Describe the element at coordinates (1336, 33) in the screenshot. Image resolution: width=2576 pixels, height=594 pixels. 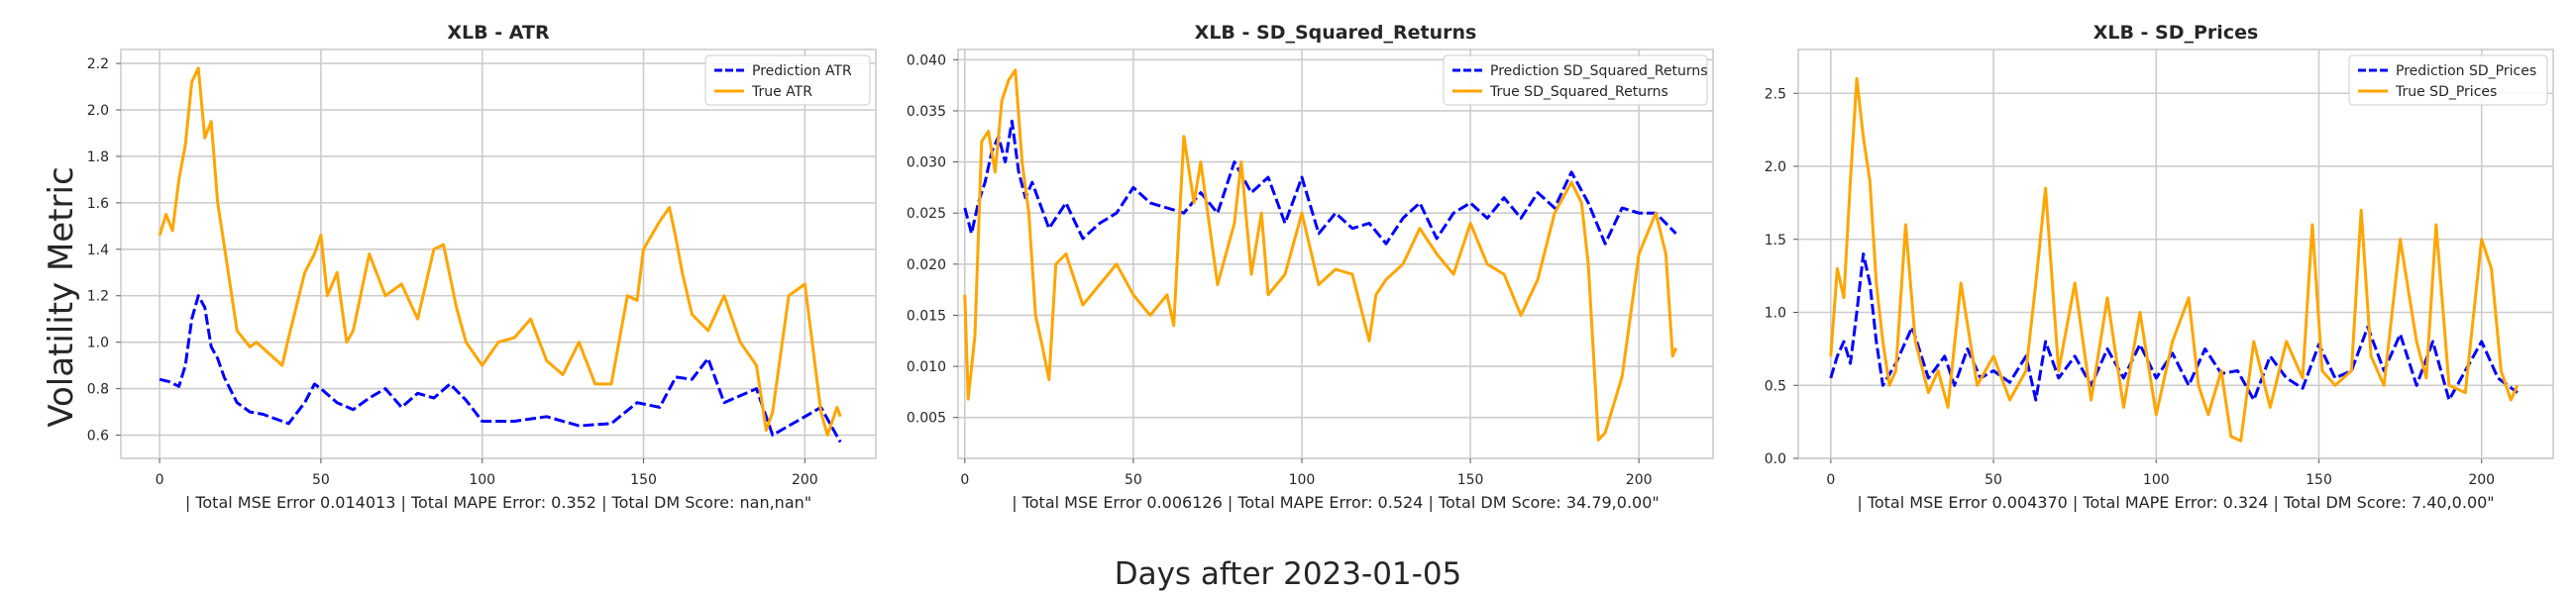
I see `chart-title: XLB - SD_Squared_Returns` at that location.